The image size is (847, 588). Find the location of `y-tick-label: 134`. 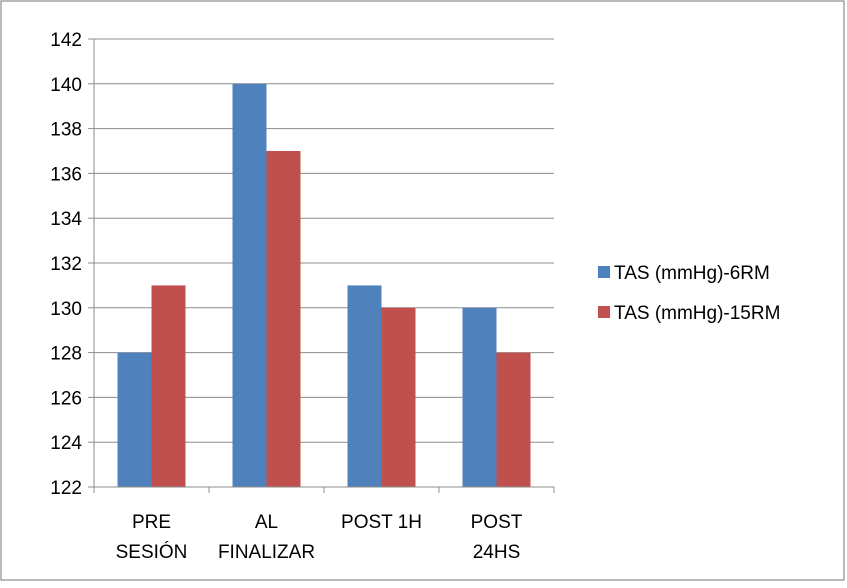

y-tick-label: 134 is located at coordinates (66, 219).